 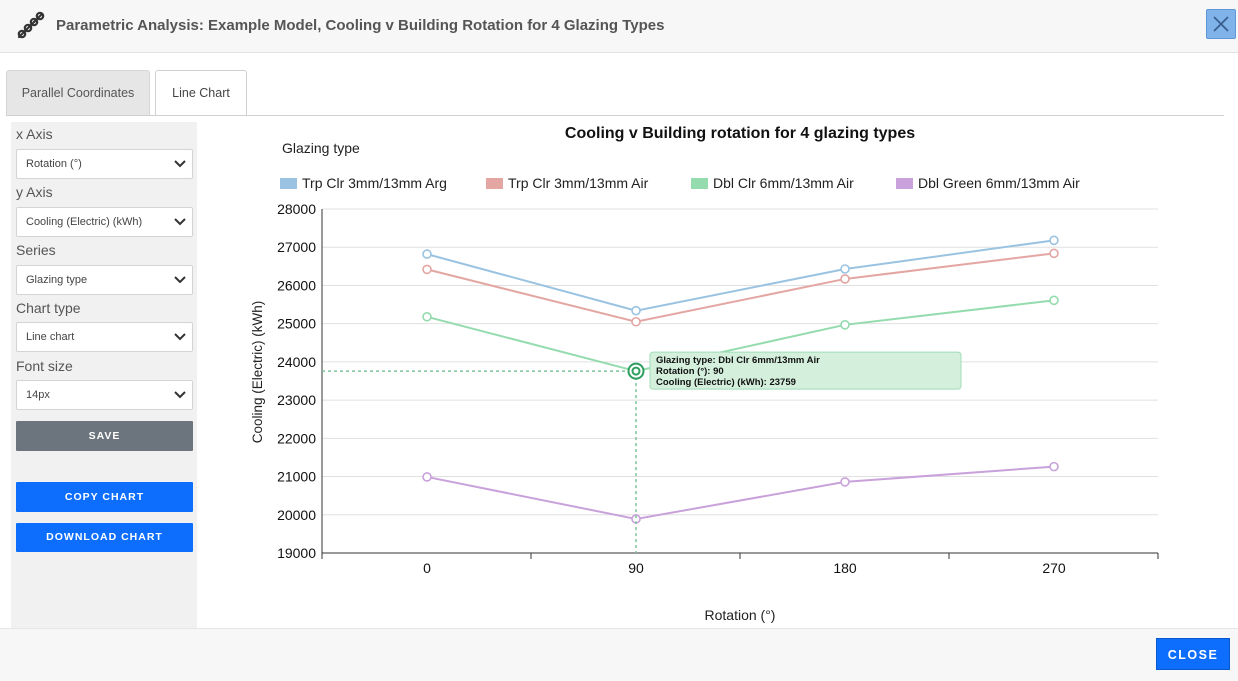 I want to click on tab-line-chart: Line Chart, so click(x=201, y=93).